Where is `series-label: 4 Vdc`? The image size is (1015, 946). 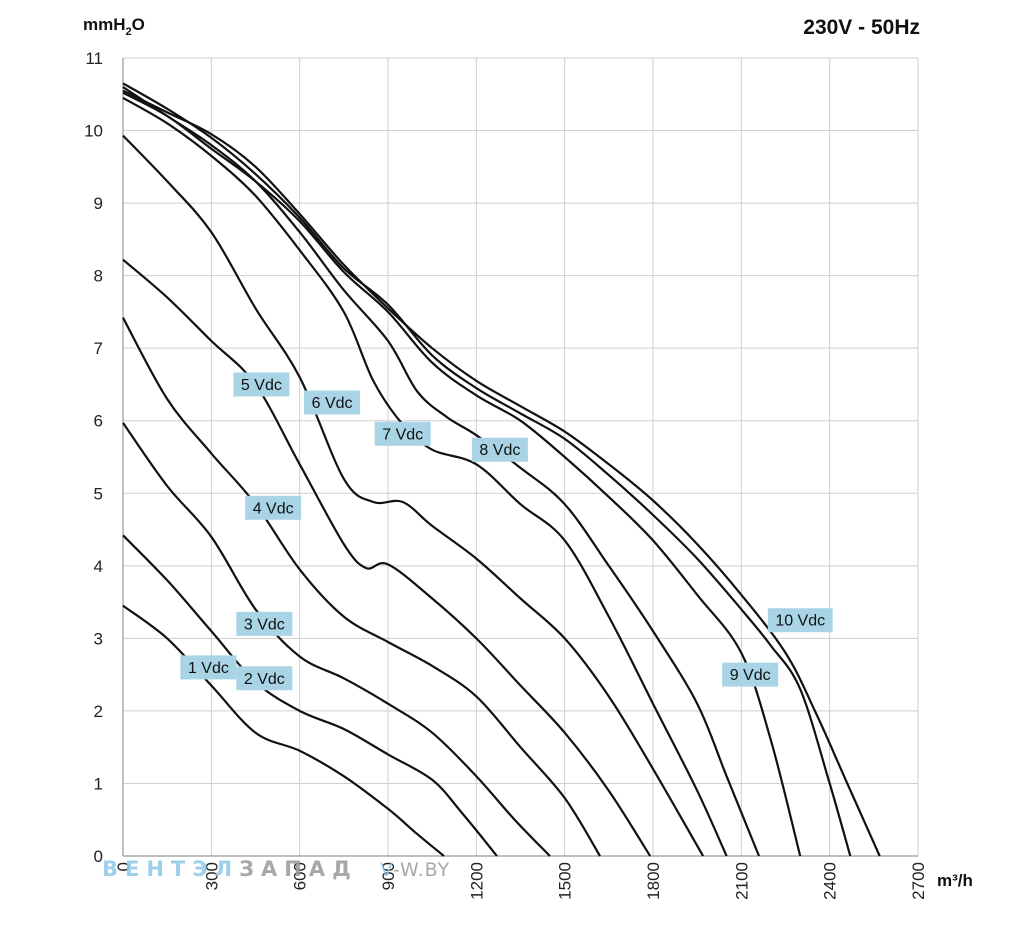
series-label: 4 Vdc is located at coordinates (273, 507).